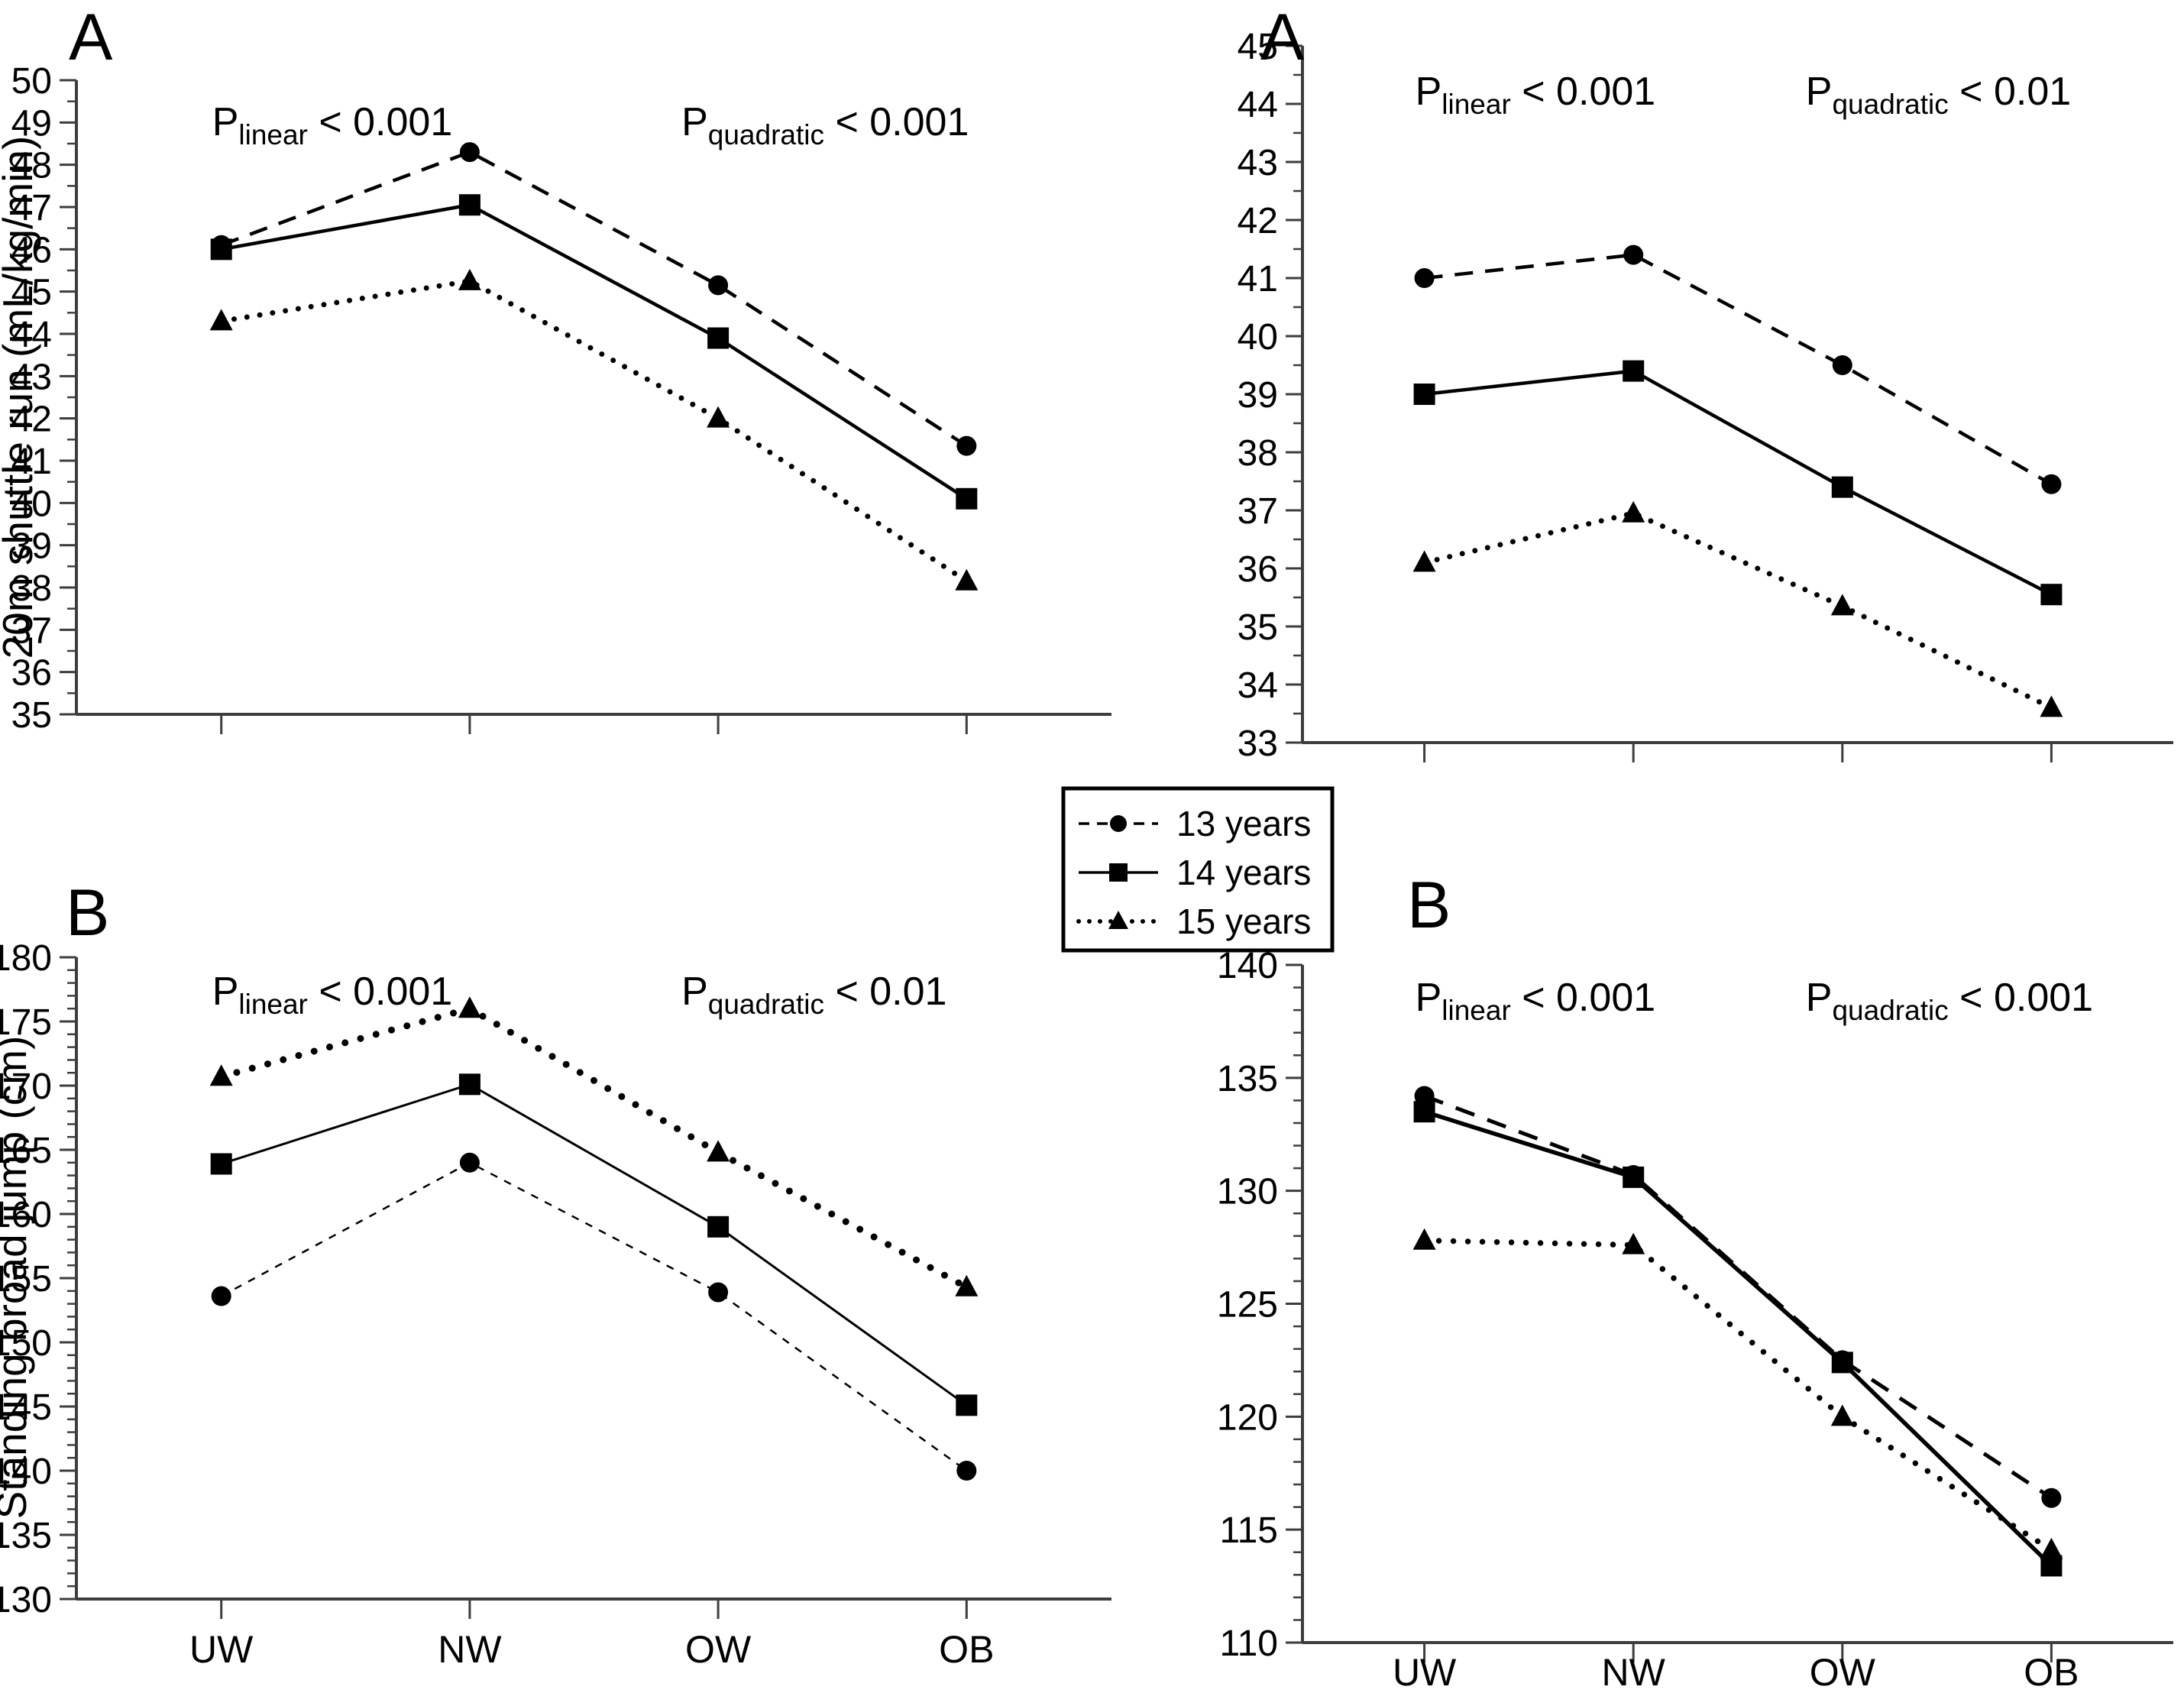  What do you see at coordinates (21, 397) in the screenshot?
I see `y-axis-title: 20m shuttle run (mL/kg/min)` at bounding box center [21, 397].